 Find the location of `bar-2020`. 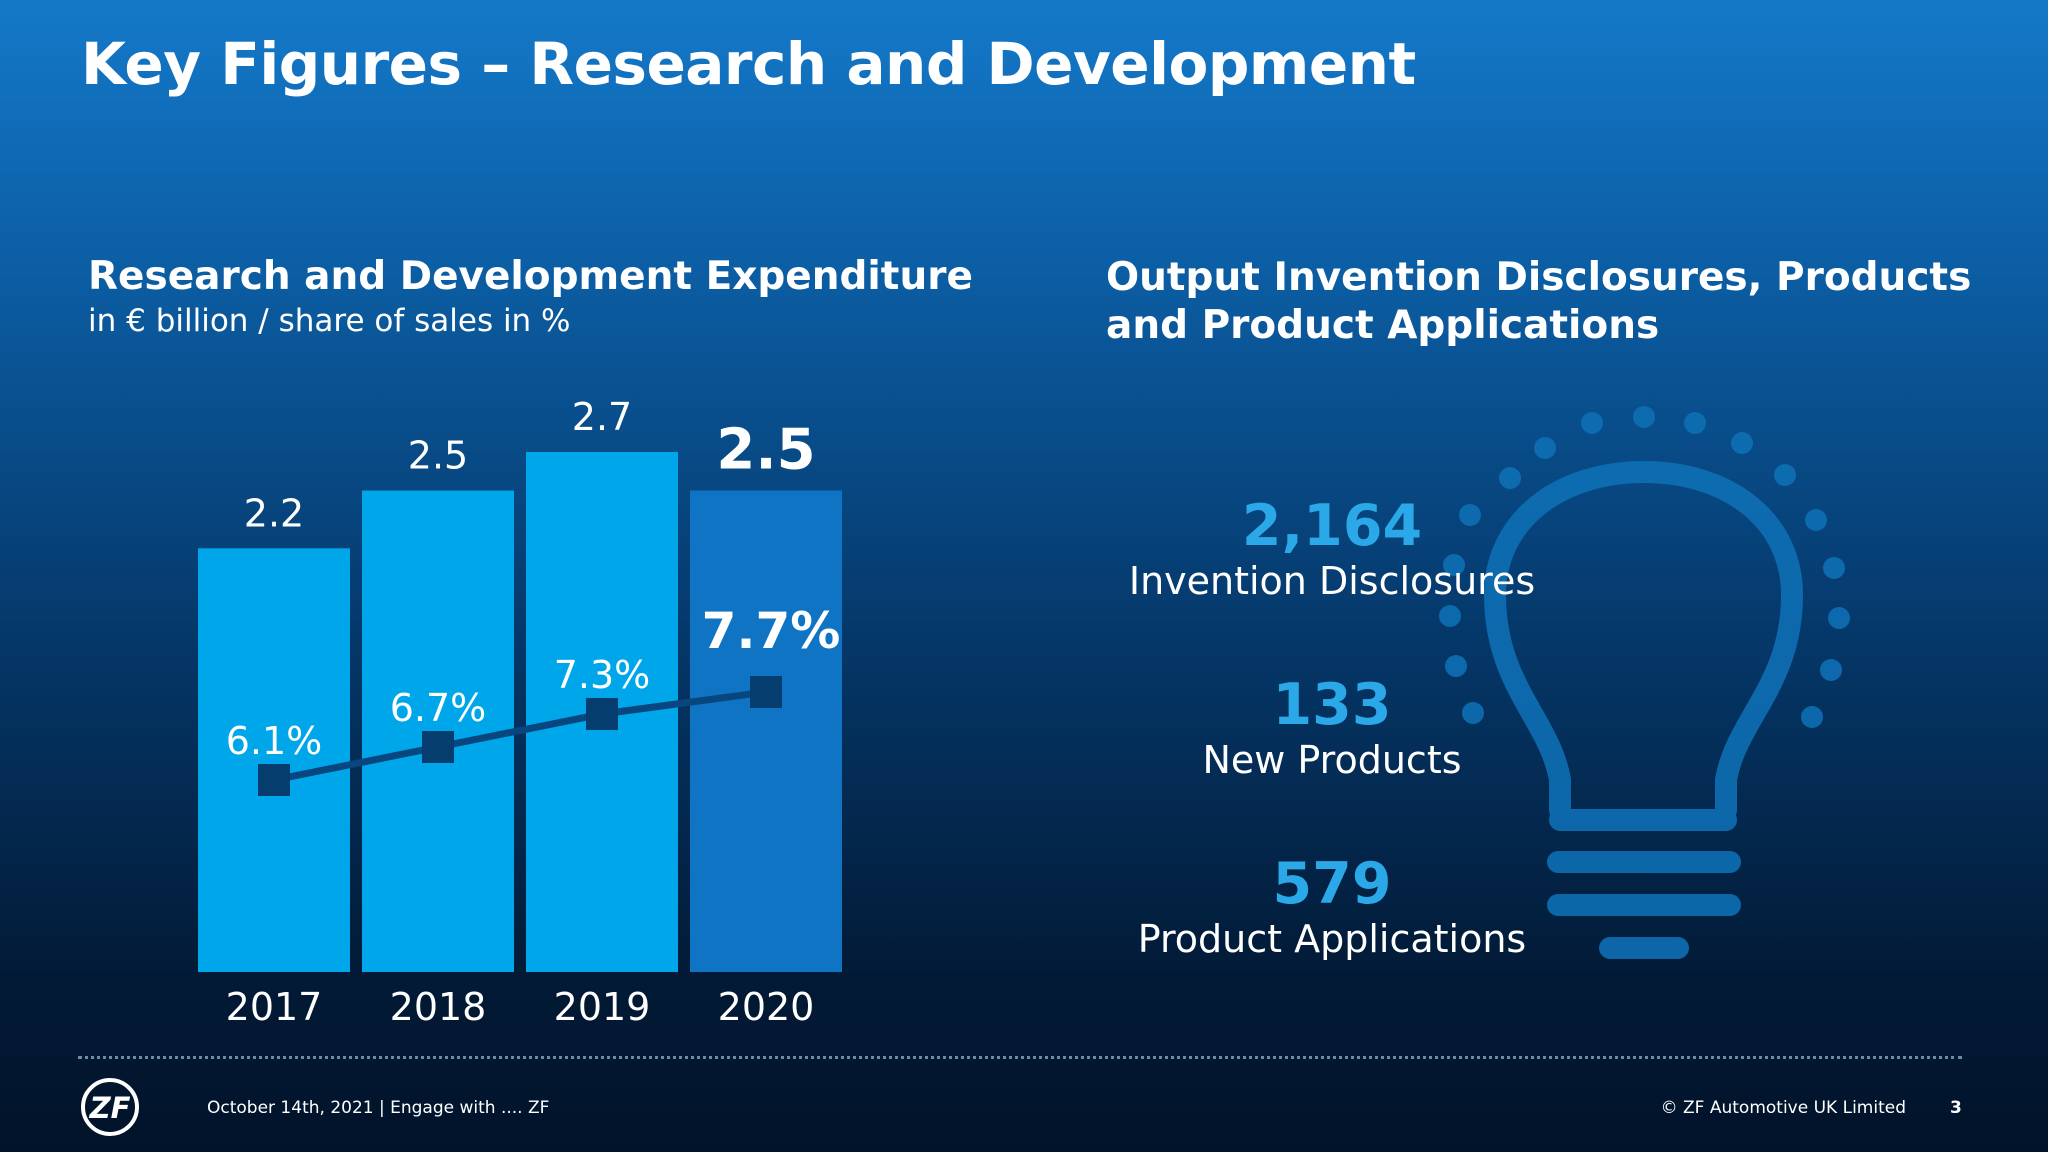

bar-2020 is located at coordinates (766, 731).